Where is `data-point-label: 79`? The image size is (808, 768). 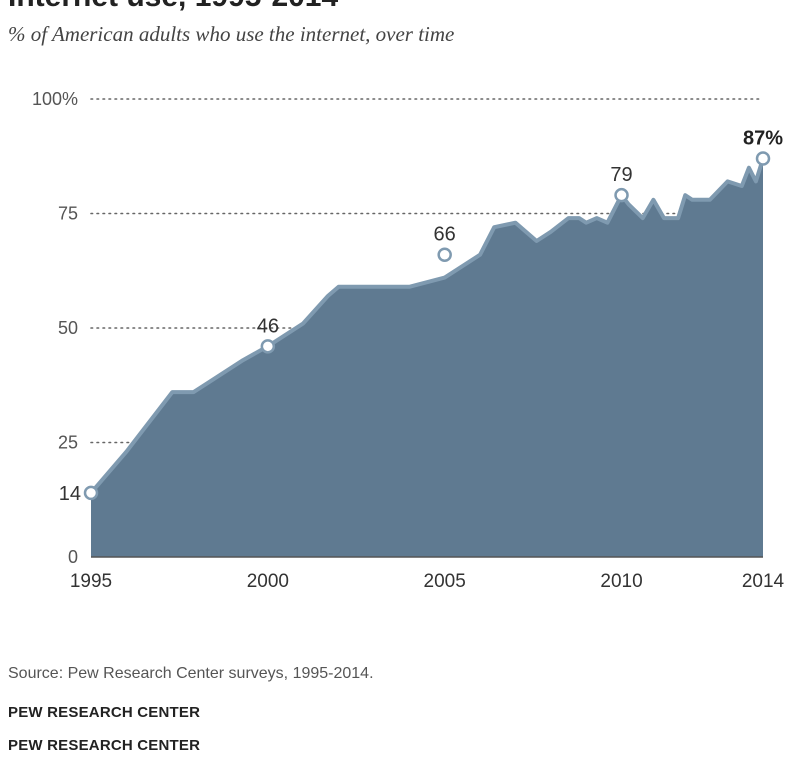
data-point-label: 79 is located at coordinates (621, 175).